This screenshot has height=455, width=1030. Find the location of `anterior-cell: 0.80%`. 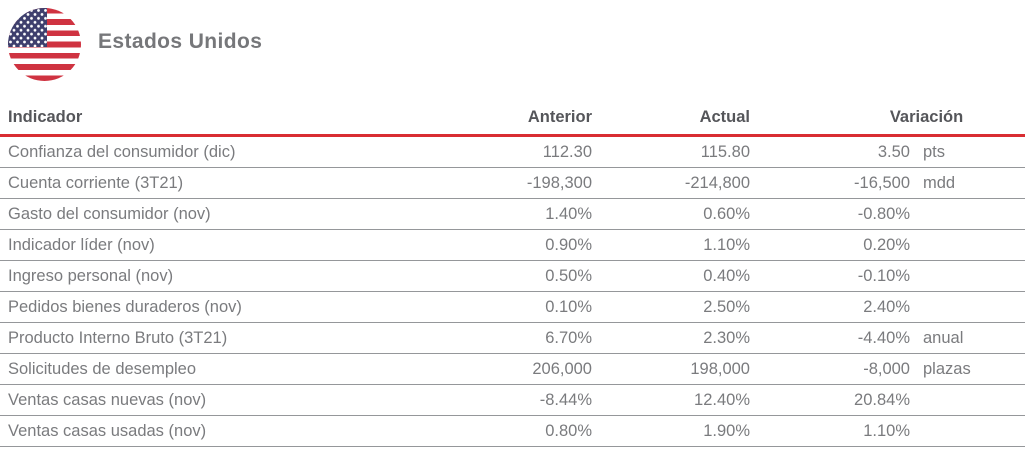

anterior-cell: 0.80% is located at coordinates (542, 431).